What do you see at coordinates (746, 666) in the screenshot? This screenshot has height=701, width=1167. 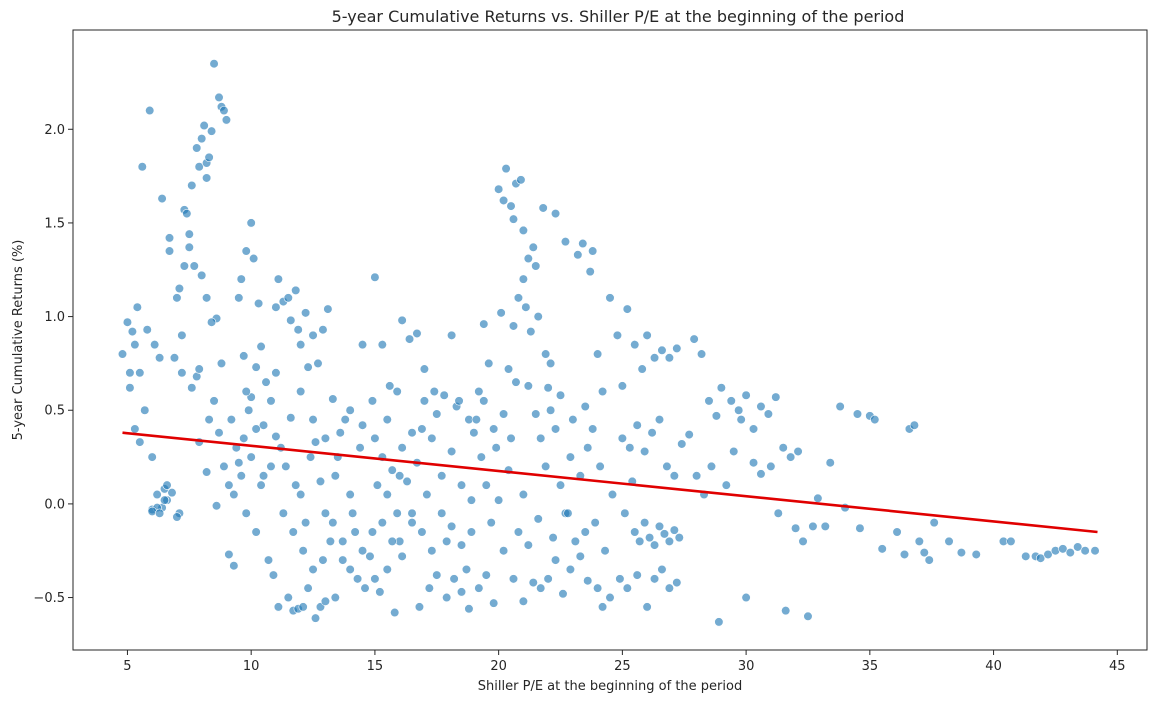 I see `x-tick-label: 30` at bounding box center [746, 666].